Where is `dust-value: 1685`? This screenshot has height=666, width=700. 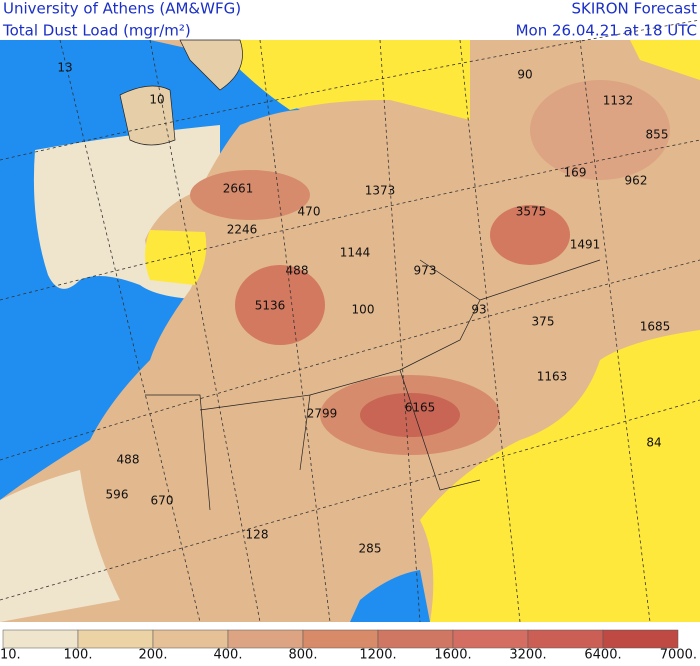 dust-value: 1685 is located at coordinates (655, 327).